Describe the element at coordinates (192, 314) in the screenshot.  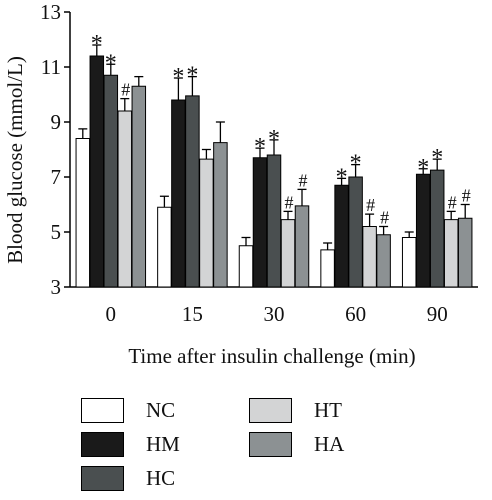
I see `x-tick-label: 15` at that location.